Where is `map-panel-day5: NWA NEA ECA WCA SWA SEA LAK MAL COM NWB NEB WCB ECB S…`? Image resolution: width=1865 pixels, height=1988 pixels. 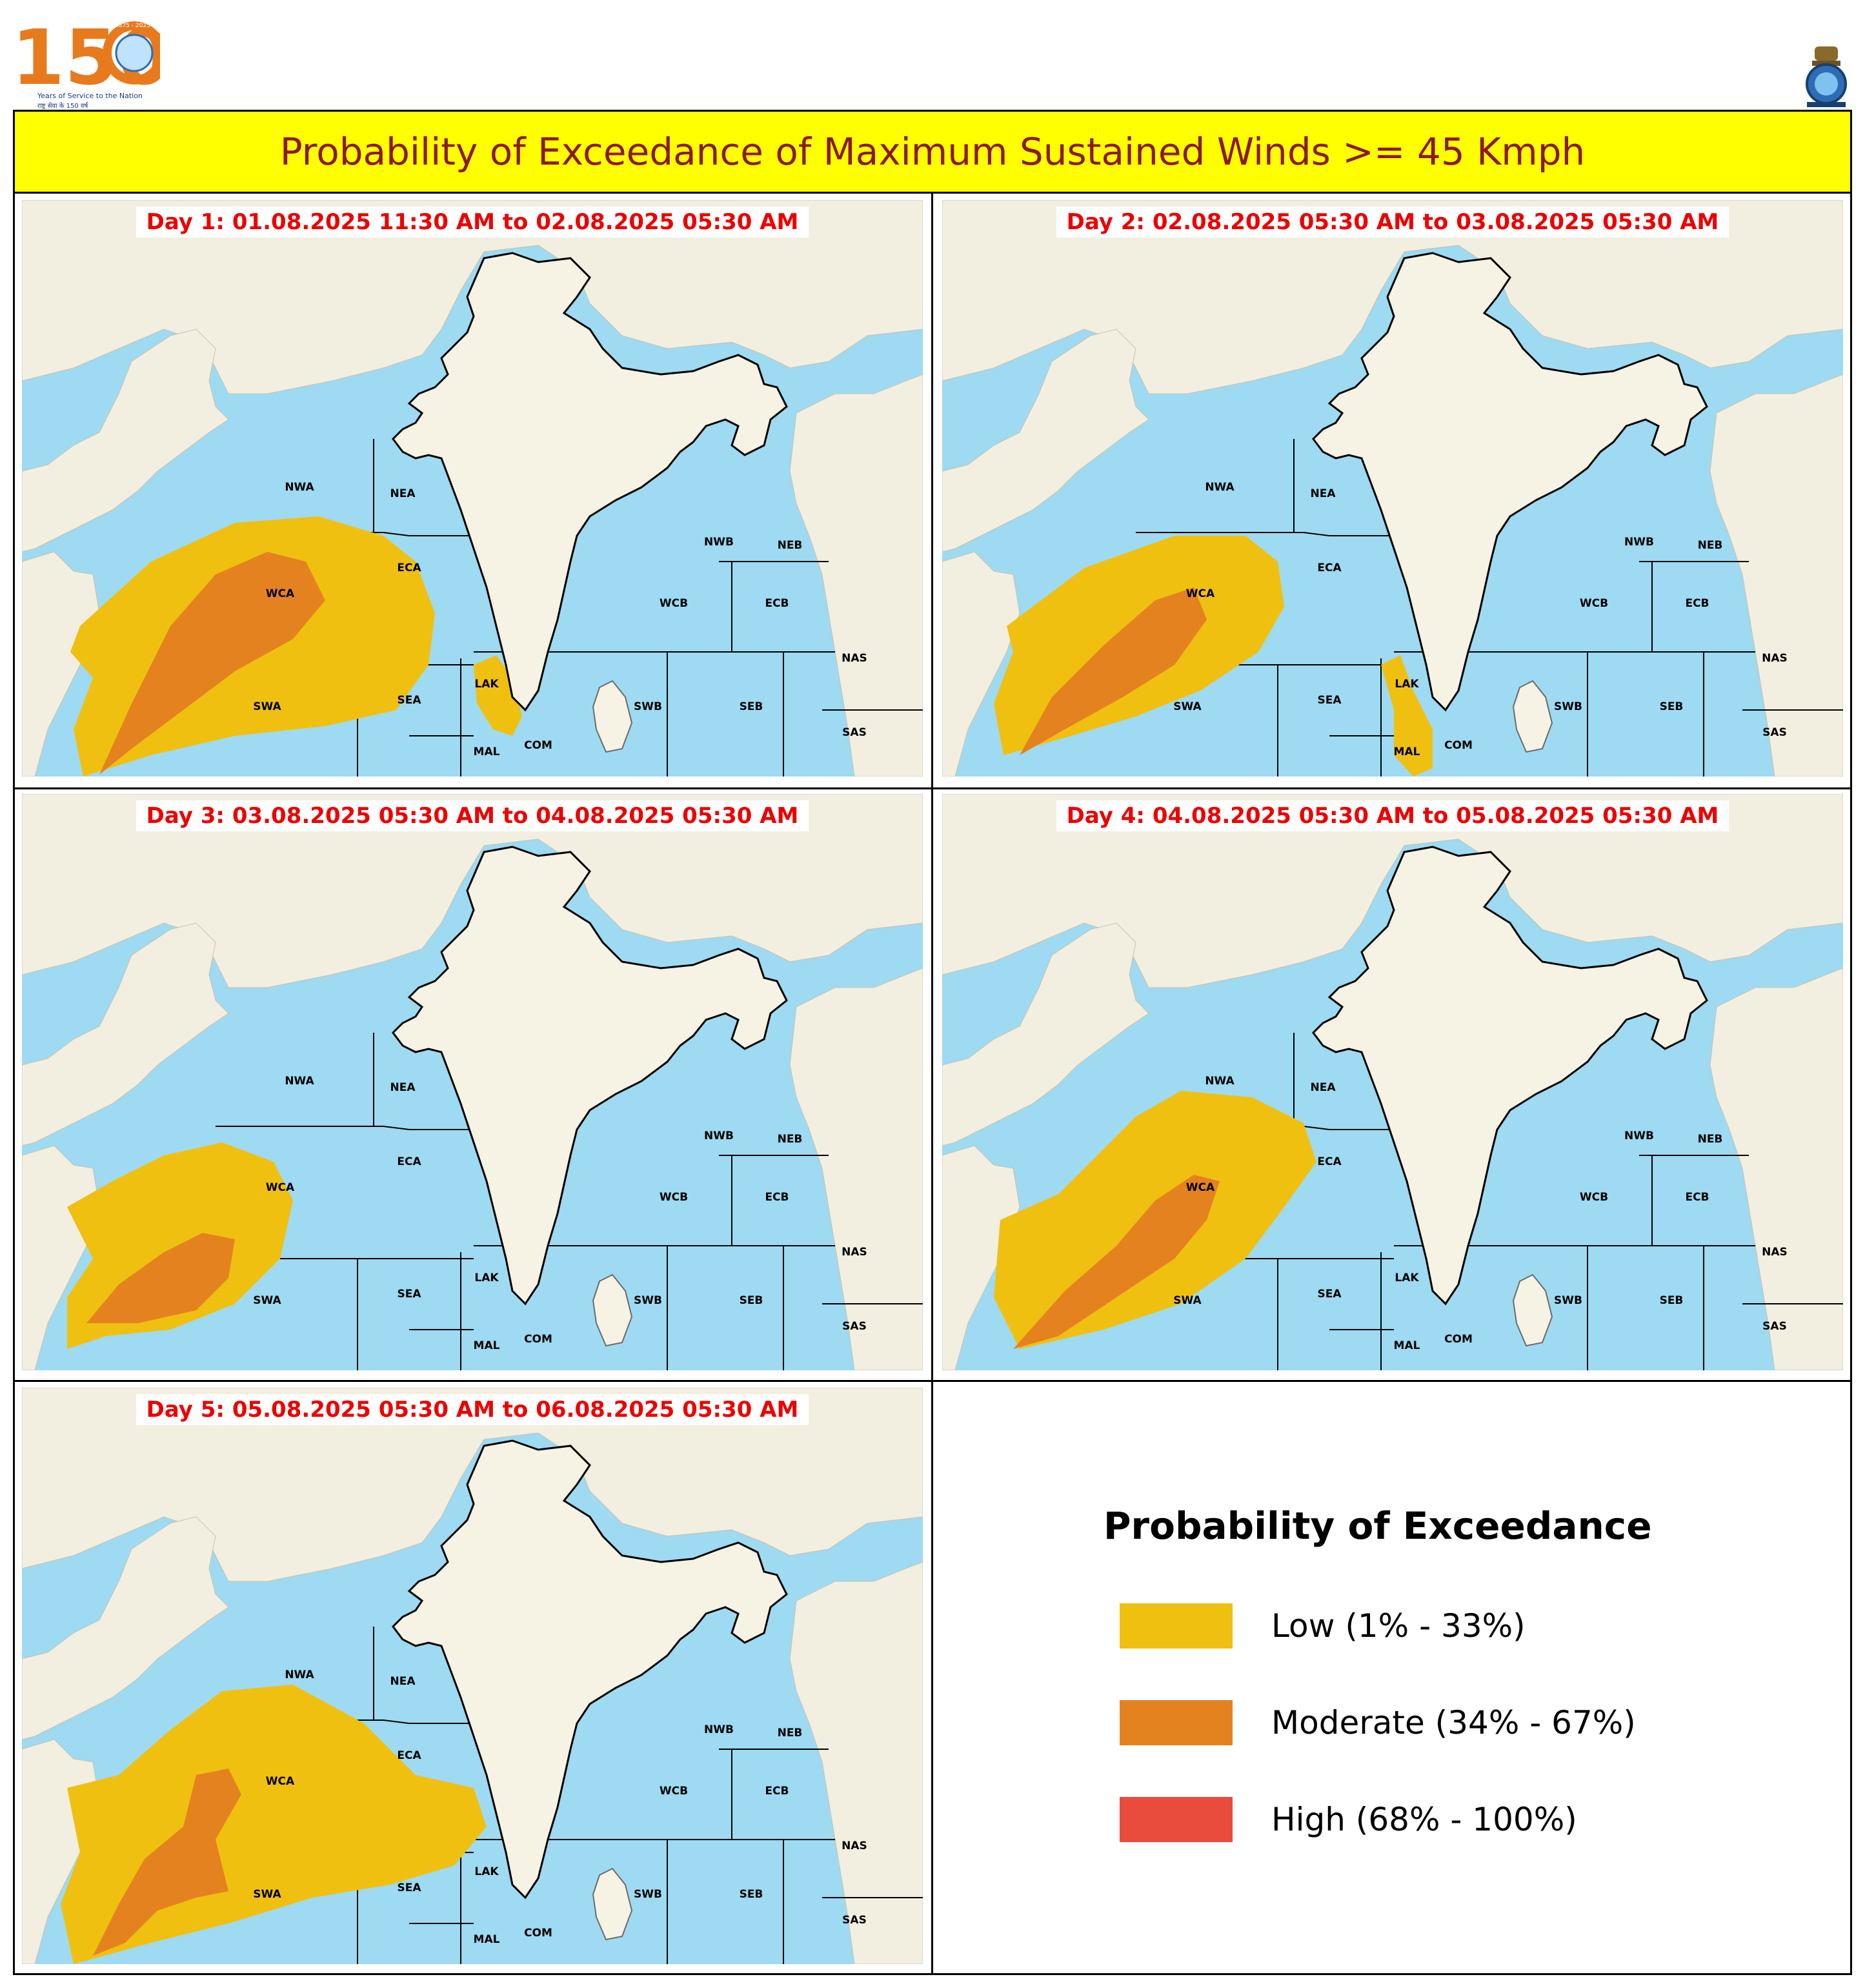
map-panel-day5: NWA NEA ECA WCA SWA SEA LAK MAL COM NWB NEB WCB ECB S… is located at coordinates (472, 1676).